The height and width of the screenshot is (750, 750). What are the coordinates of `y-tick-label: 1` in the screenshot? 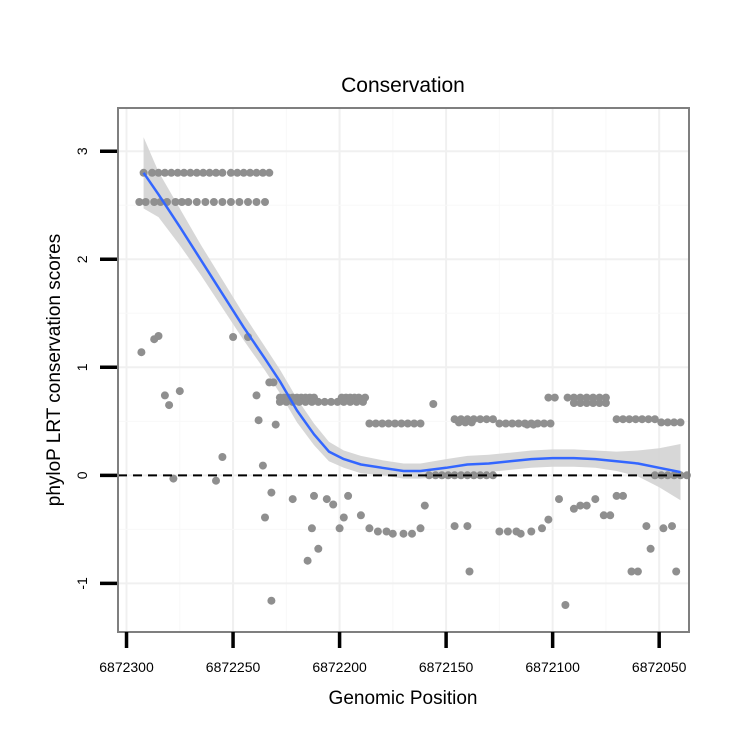 It's located at (82, 367).